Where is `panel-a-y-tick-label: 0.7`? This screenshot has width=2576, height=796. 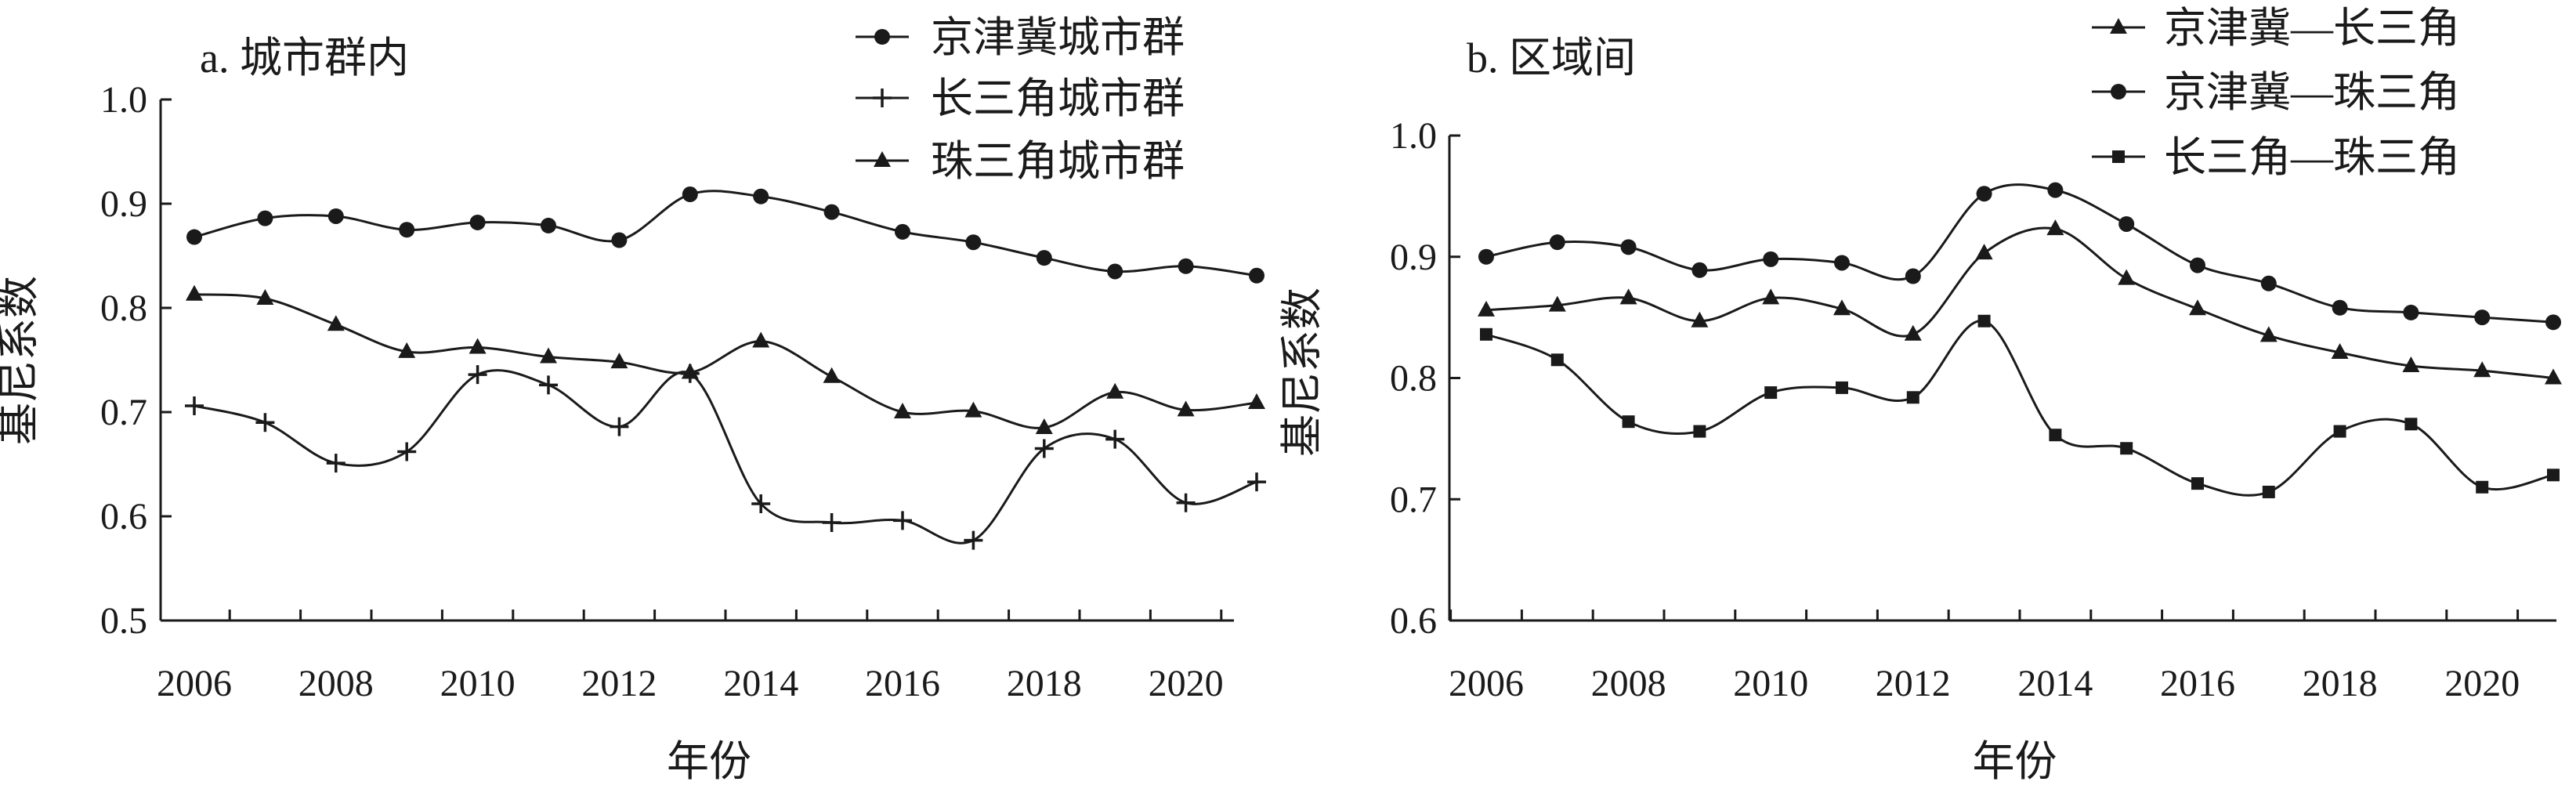
panel-a-y-tick-label: 0.7 is located at coordinates (123, 412).